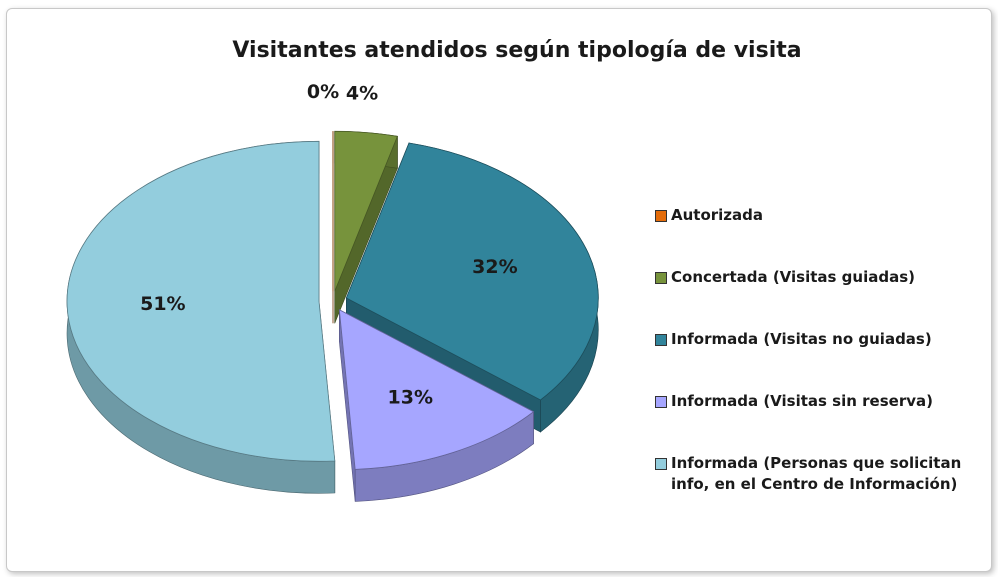  I want to click on data-label: 13%, so click(410, 398).